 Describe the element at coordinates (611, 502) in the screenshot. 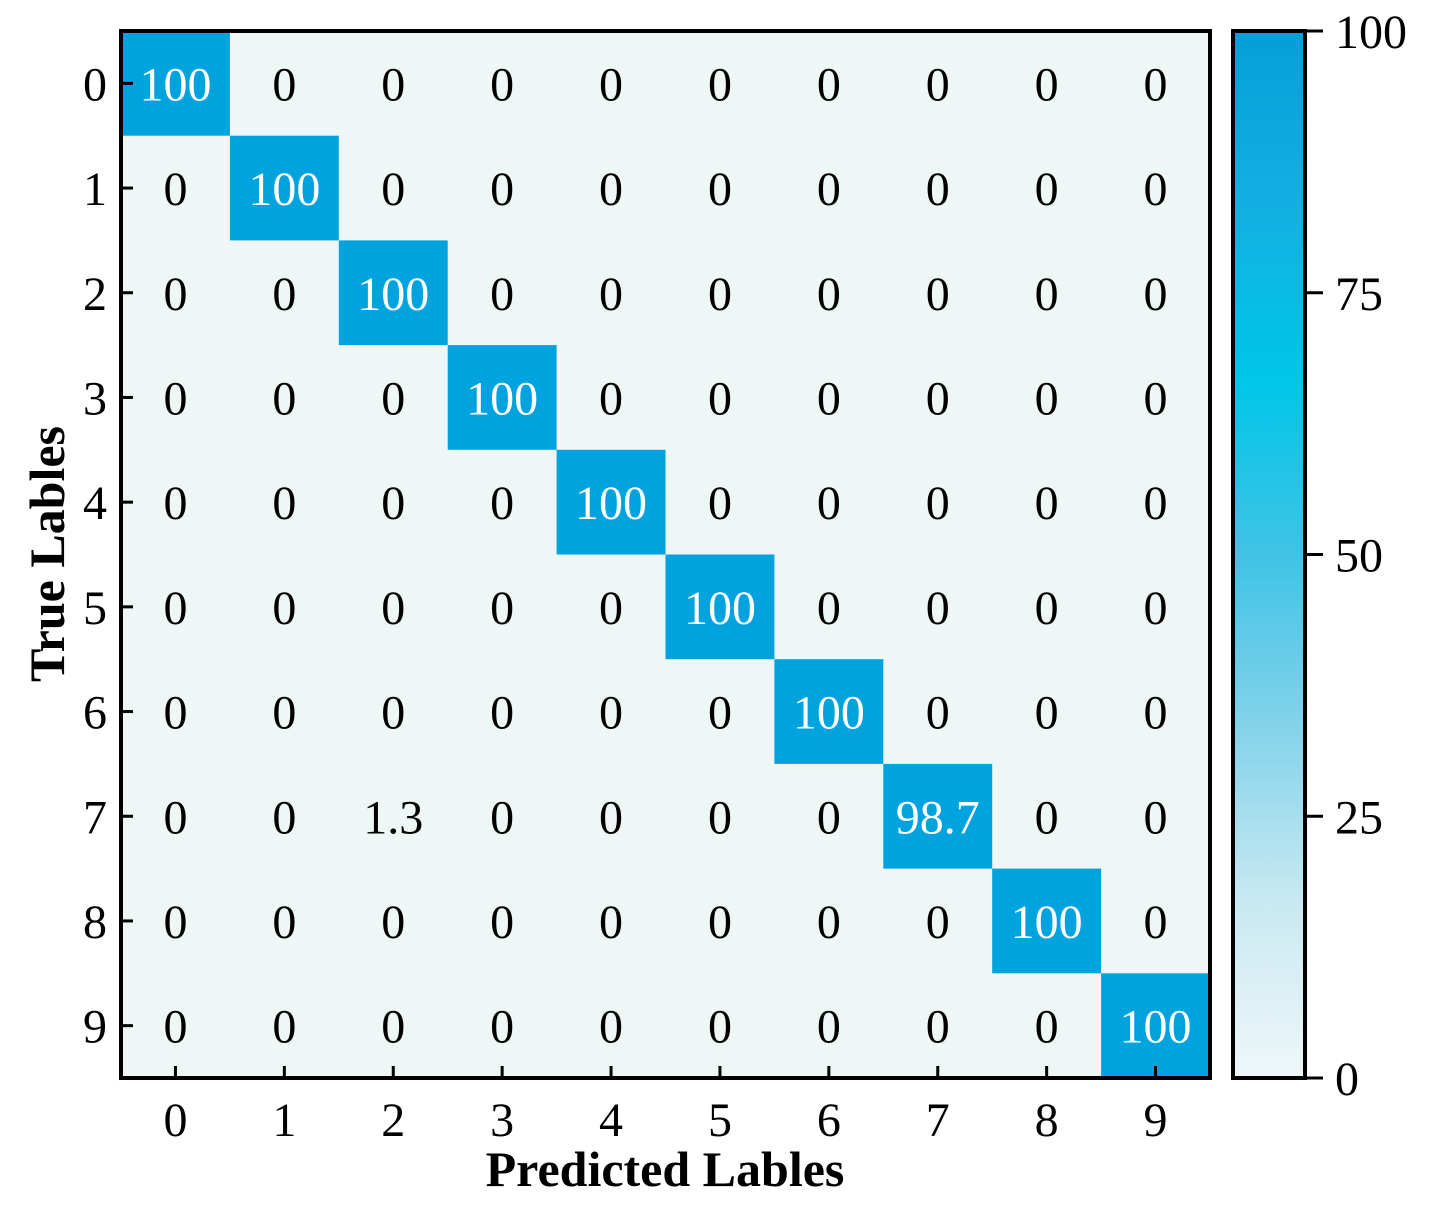

I see `heatmap-cell-r4-c4` at that location.